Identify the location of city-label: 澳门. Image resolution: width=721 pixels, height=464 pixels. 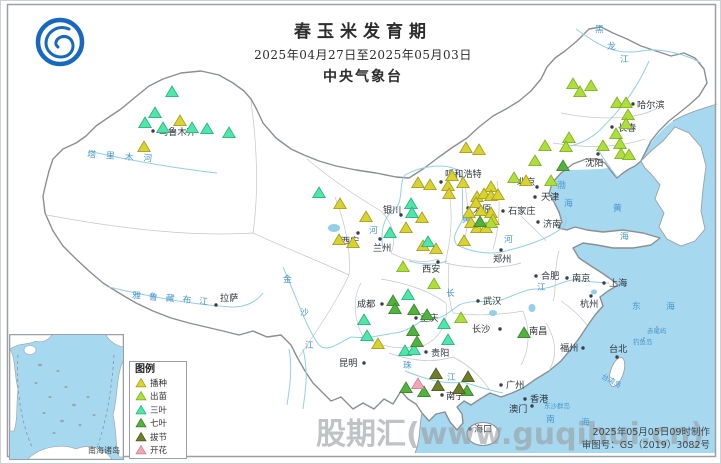
(518, 409).